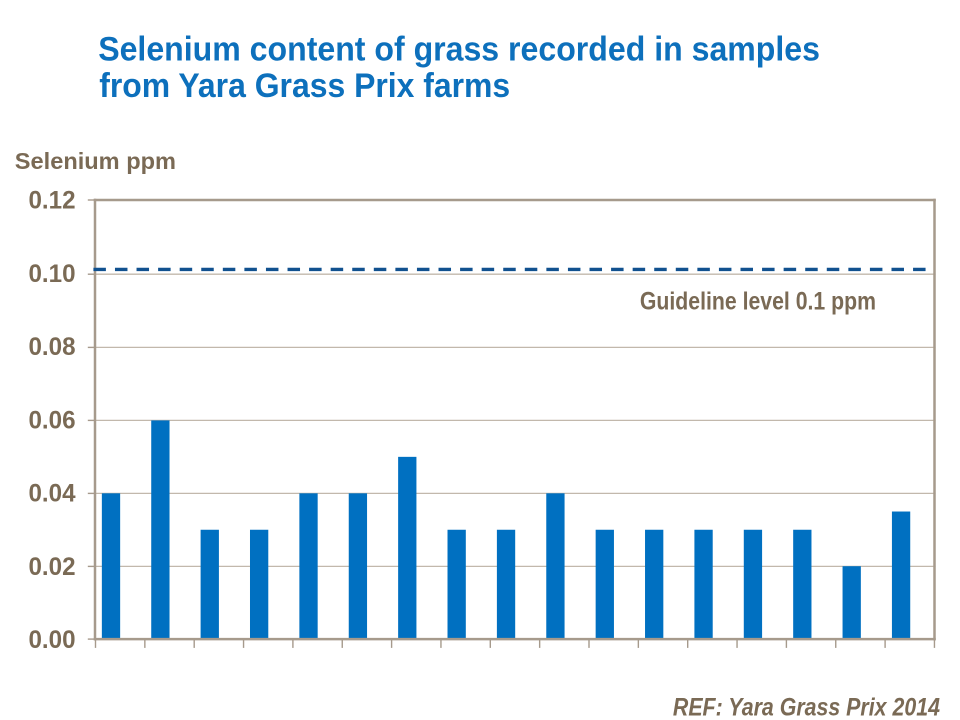  Describe the element at coordinates (52, 420) in the screenshot. I see `svg-text: 0.06` at that location.